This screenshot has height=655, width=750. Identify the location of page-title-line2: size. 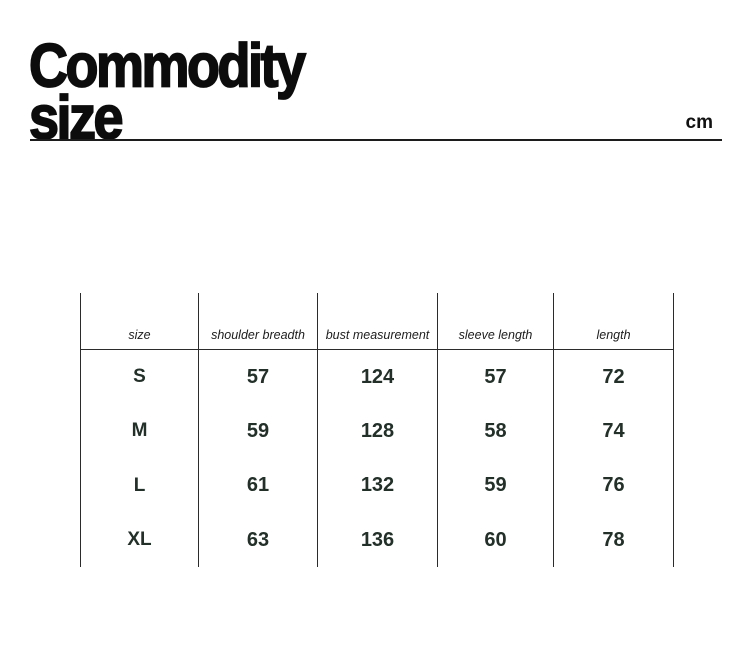
(76, 118).